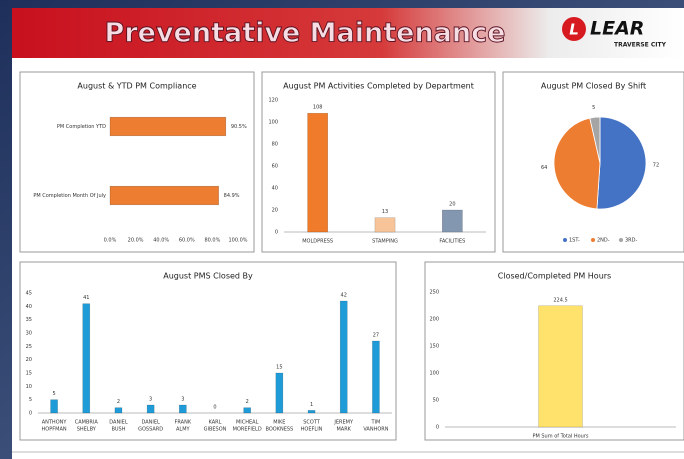 Image resolution: width=684 pixels, height=459 pixels. What do you see at coordinates (30, 400) in the screenshot?
I see `y-tick-label: 5` at bounding box center [30, 400].